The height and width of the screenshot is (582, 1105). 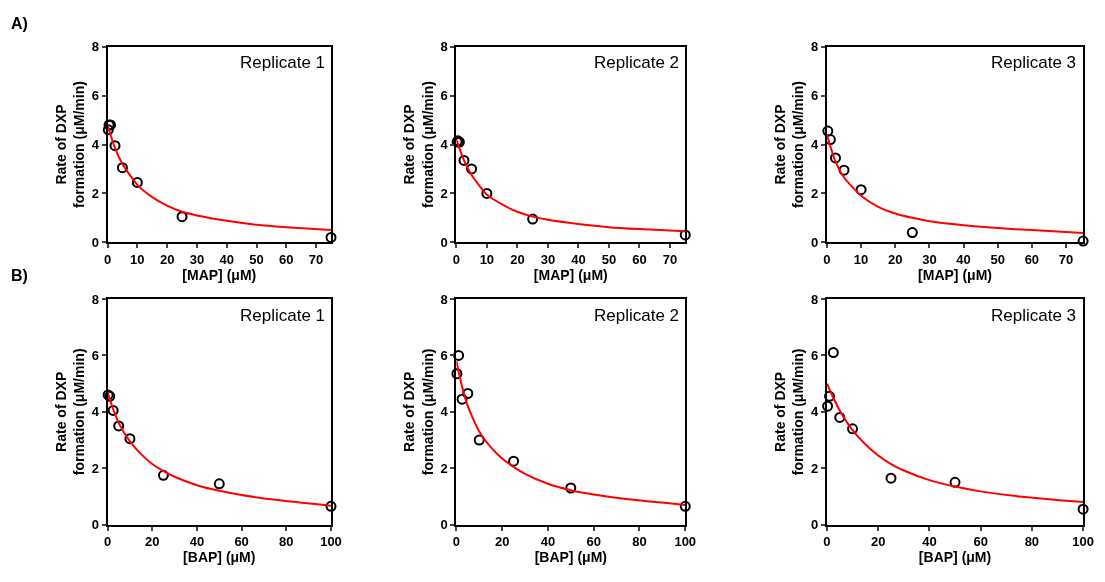 What do you see at coordinates (637, 62) in the screenshot?
I see `annotation: Replicate 2` at bounding box center [637, 62].